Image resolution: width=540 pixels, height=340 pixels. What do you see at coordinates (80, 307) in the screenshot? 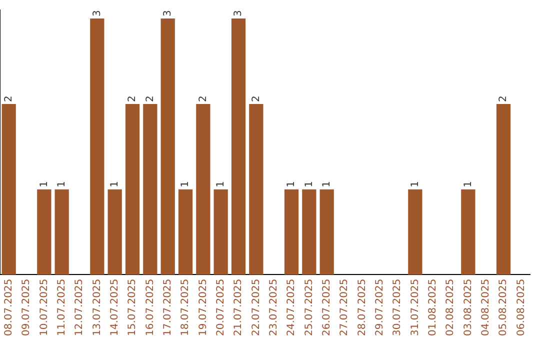
I see `x-tick-label: 12.07.2025` at bounding box center [80, 307].